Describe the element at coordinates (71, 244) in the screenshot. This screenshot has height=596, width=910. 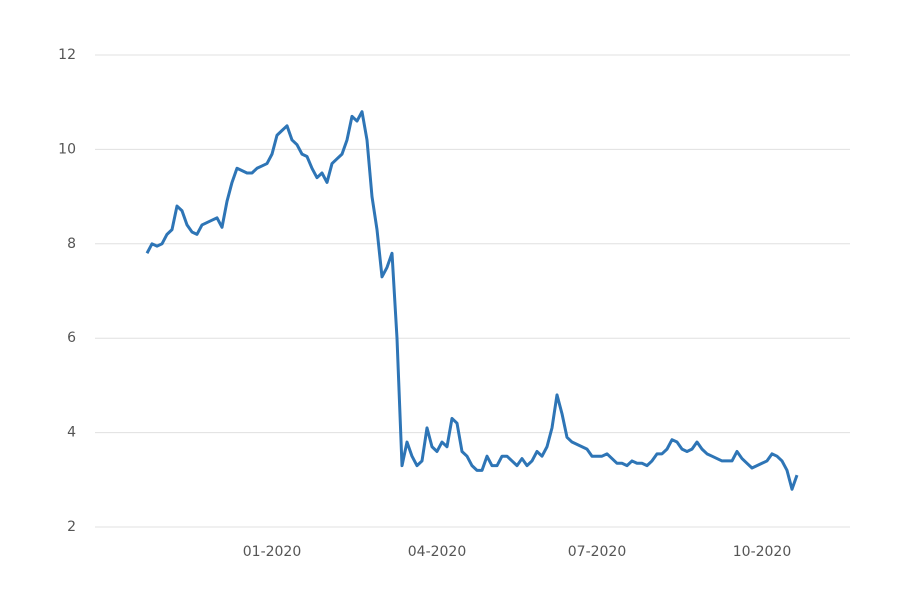
I see `y-tick-label: 8` at that location.